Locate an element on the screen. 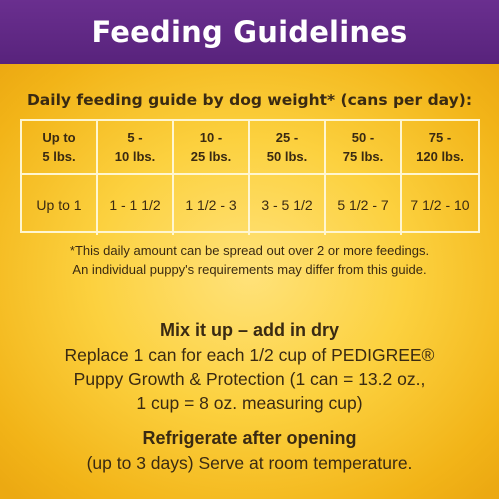  cans-per-day-cell: 3 - 5 1/2 is located at coordinates (288, 205).